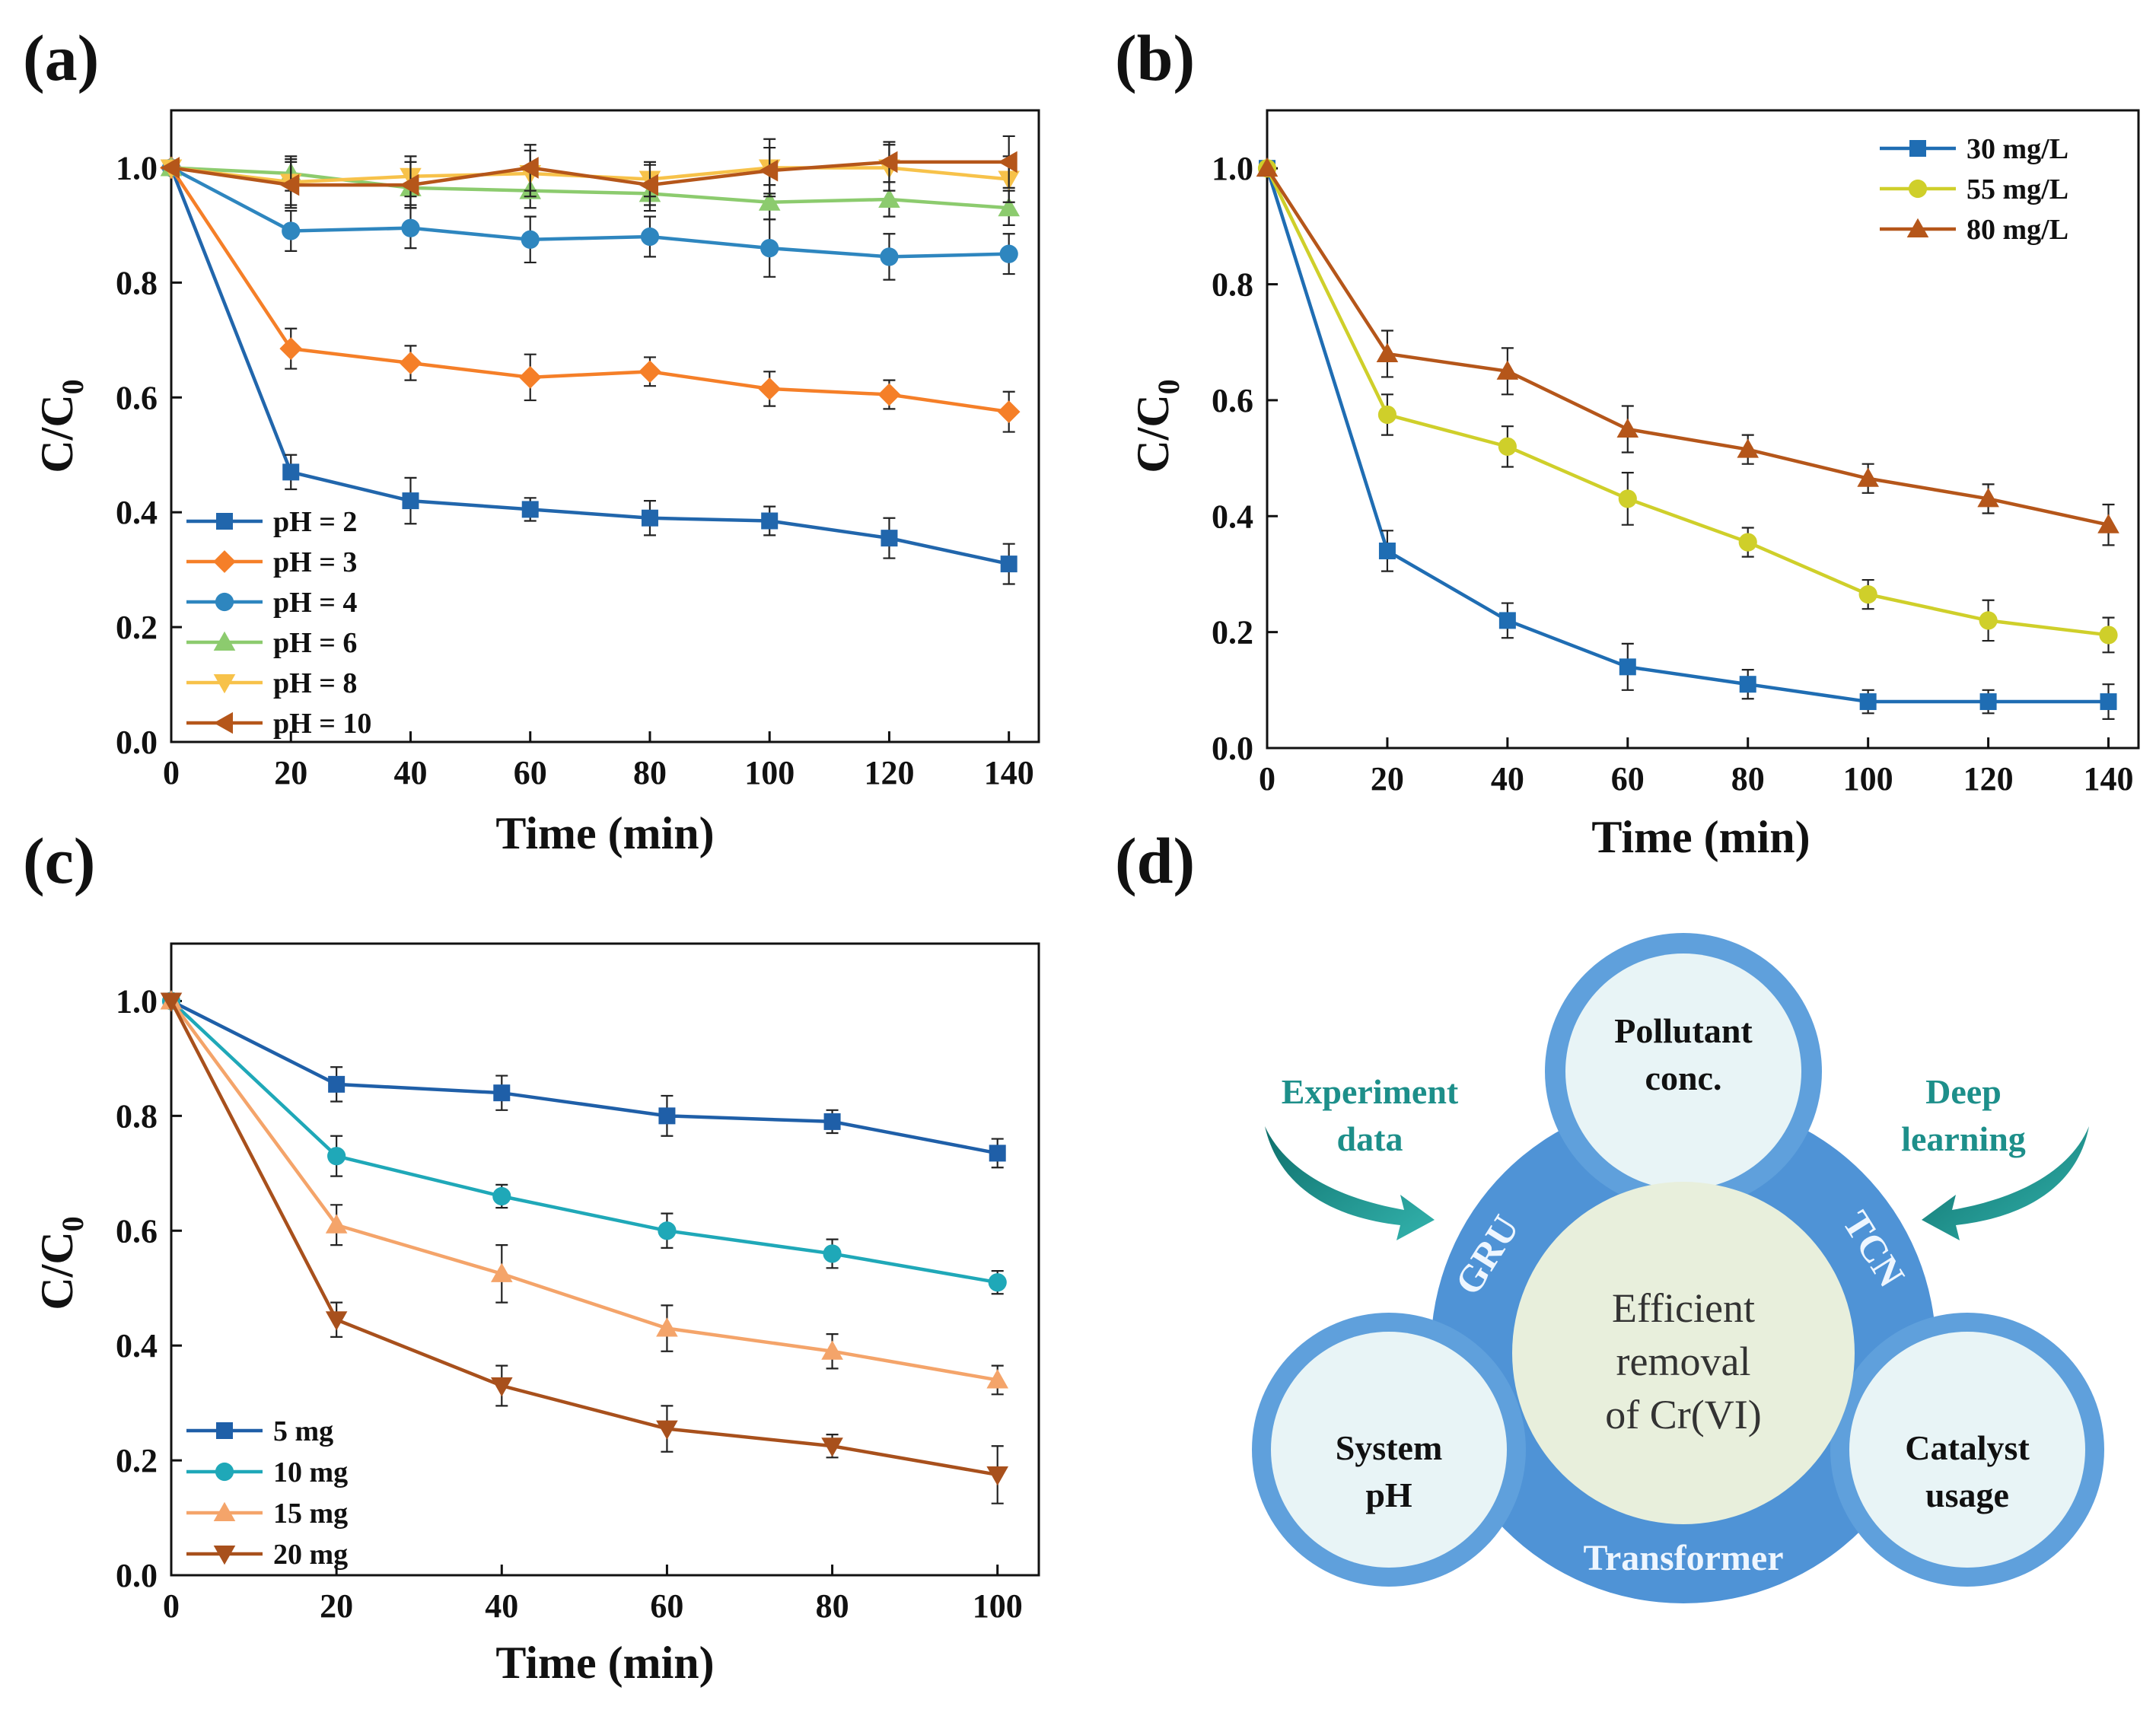 Image resolution: width=2156 pixels, height=1716 pixels. What do you see at coordinates (1684, 1078) in the screenshot?
I see `top-circle-line-2: conc.` at bounding box center [1684, 1078].